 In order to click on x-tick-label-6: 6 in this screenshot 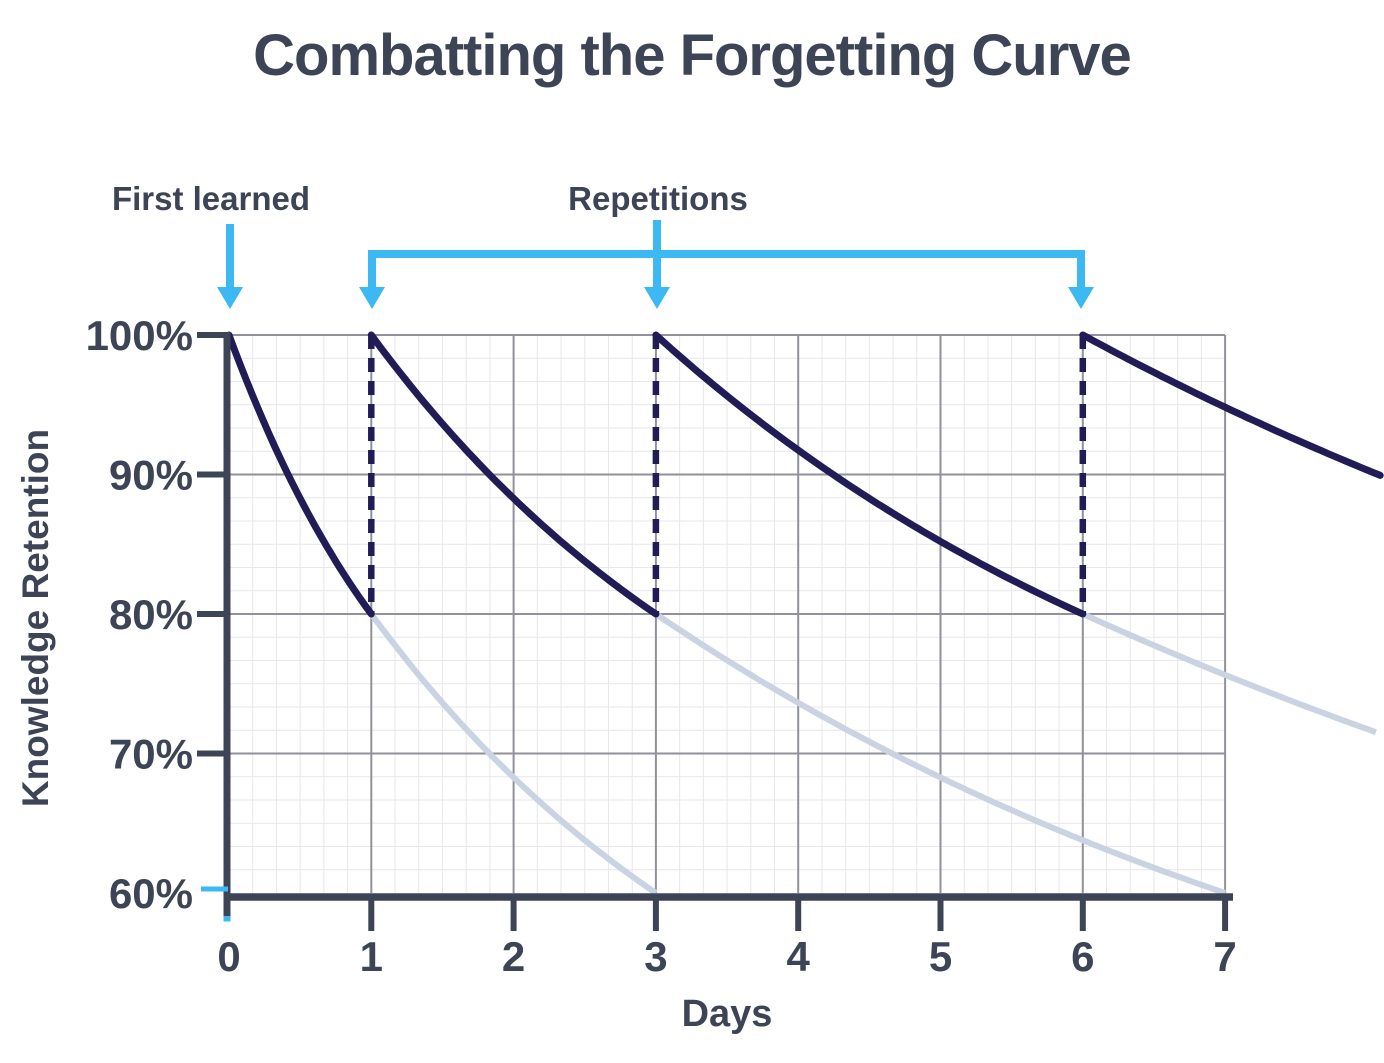, I will do `click(1082, 956)`.